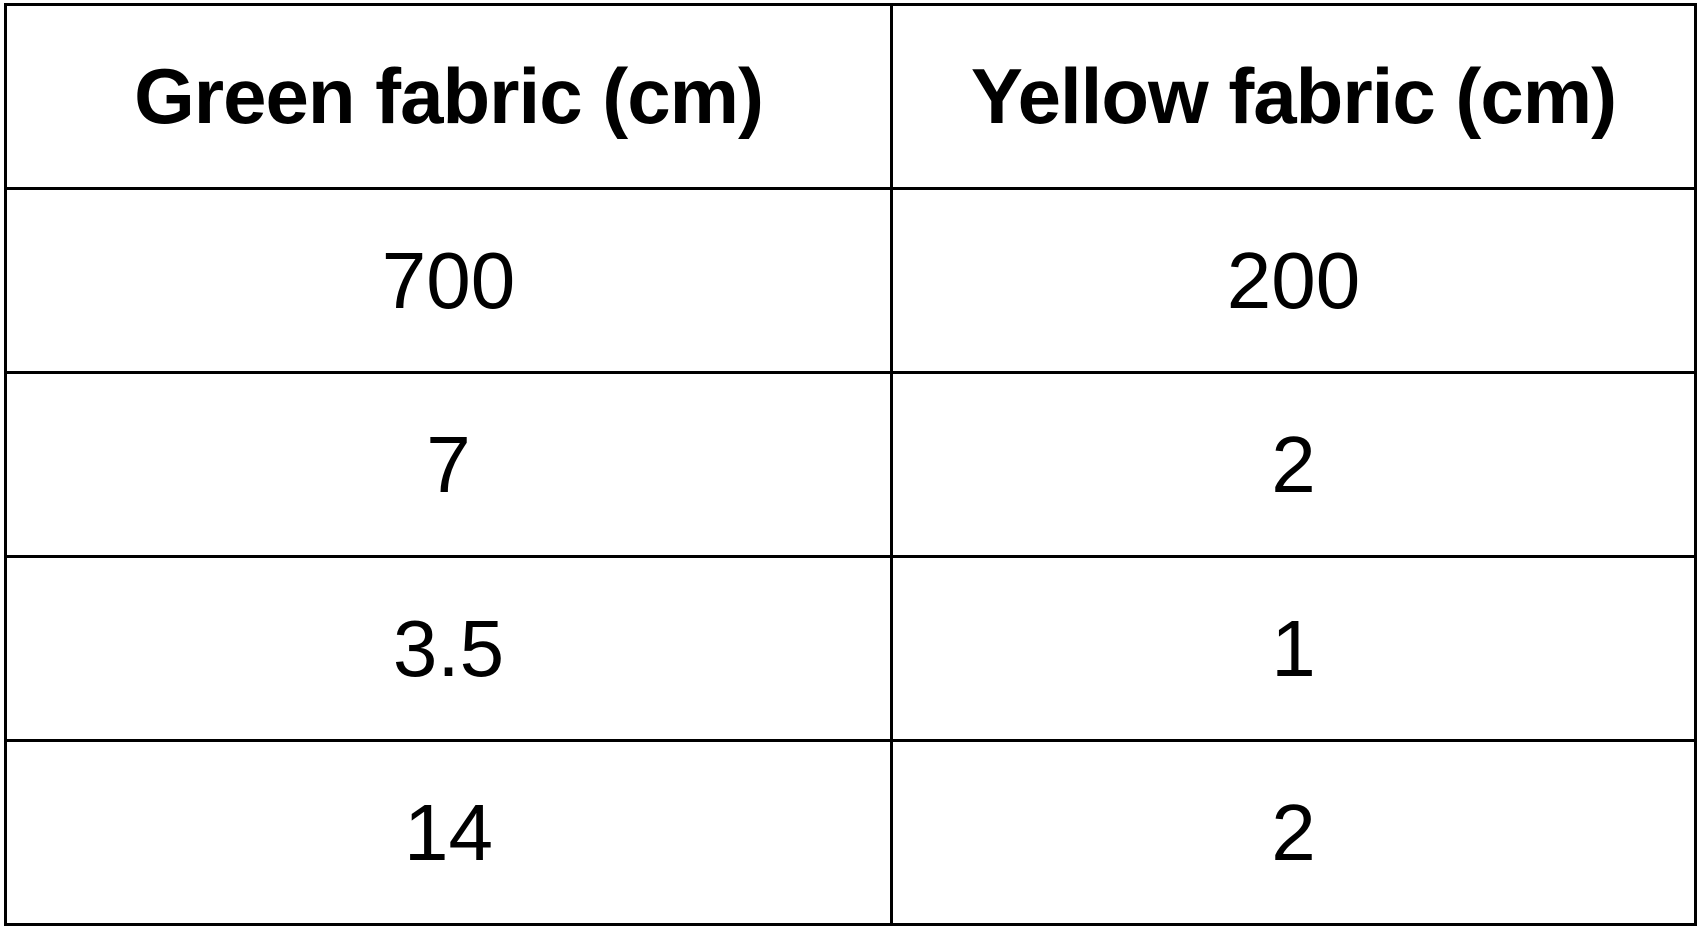 This screenshot has height=943, width=1698. What do you see at coordinates (448, 464) in the screenshot?
I see `cell-green-value: 7` at bounding box center [448, 464].